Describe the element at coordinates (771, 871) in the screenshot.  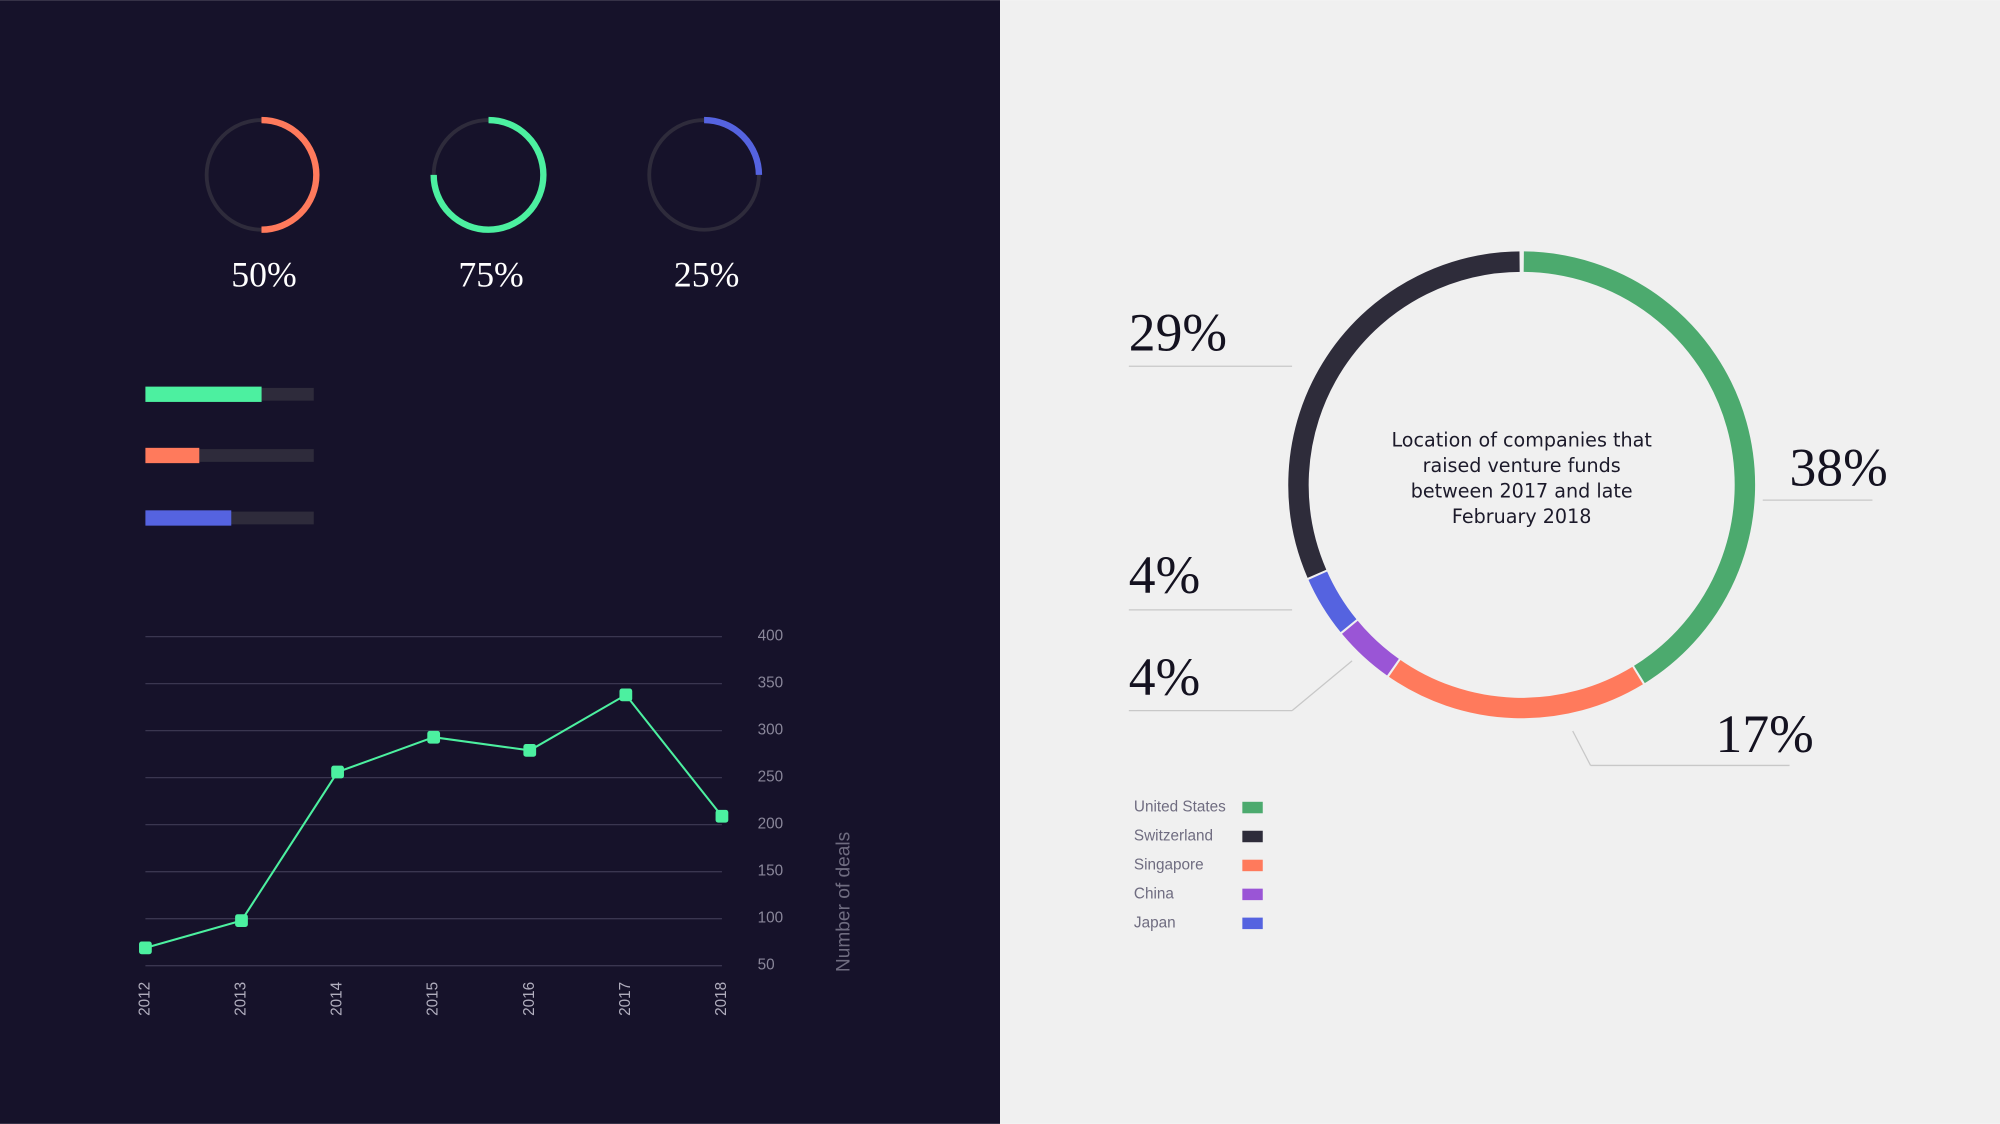
I see `y-tick-label: 150` at that location.